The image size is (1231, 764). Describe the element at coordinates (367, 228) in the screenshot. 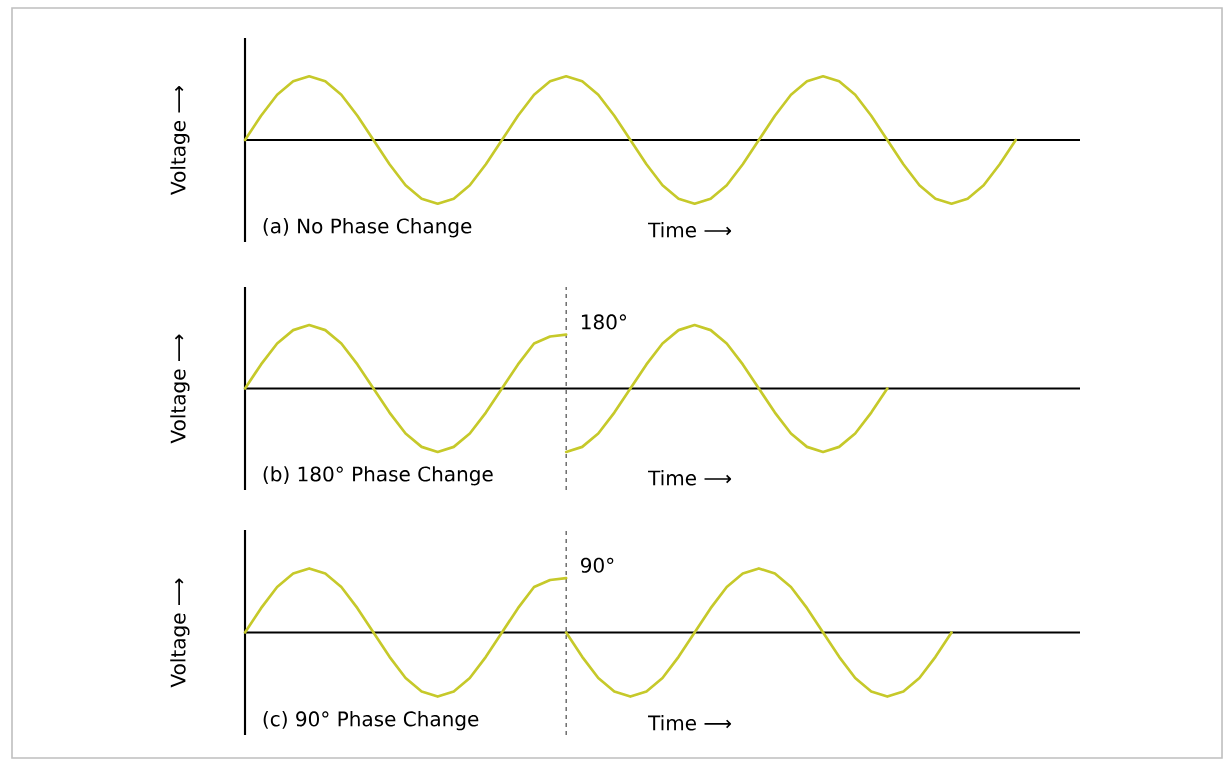

I see `text: (a) No Phase Change` at that location.